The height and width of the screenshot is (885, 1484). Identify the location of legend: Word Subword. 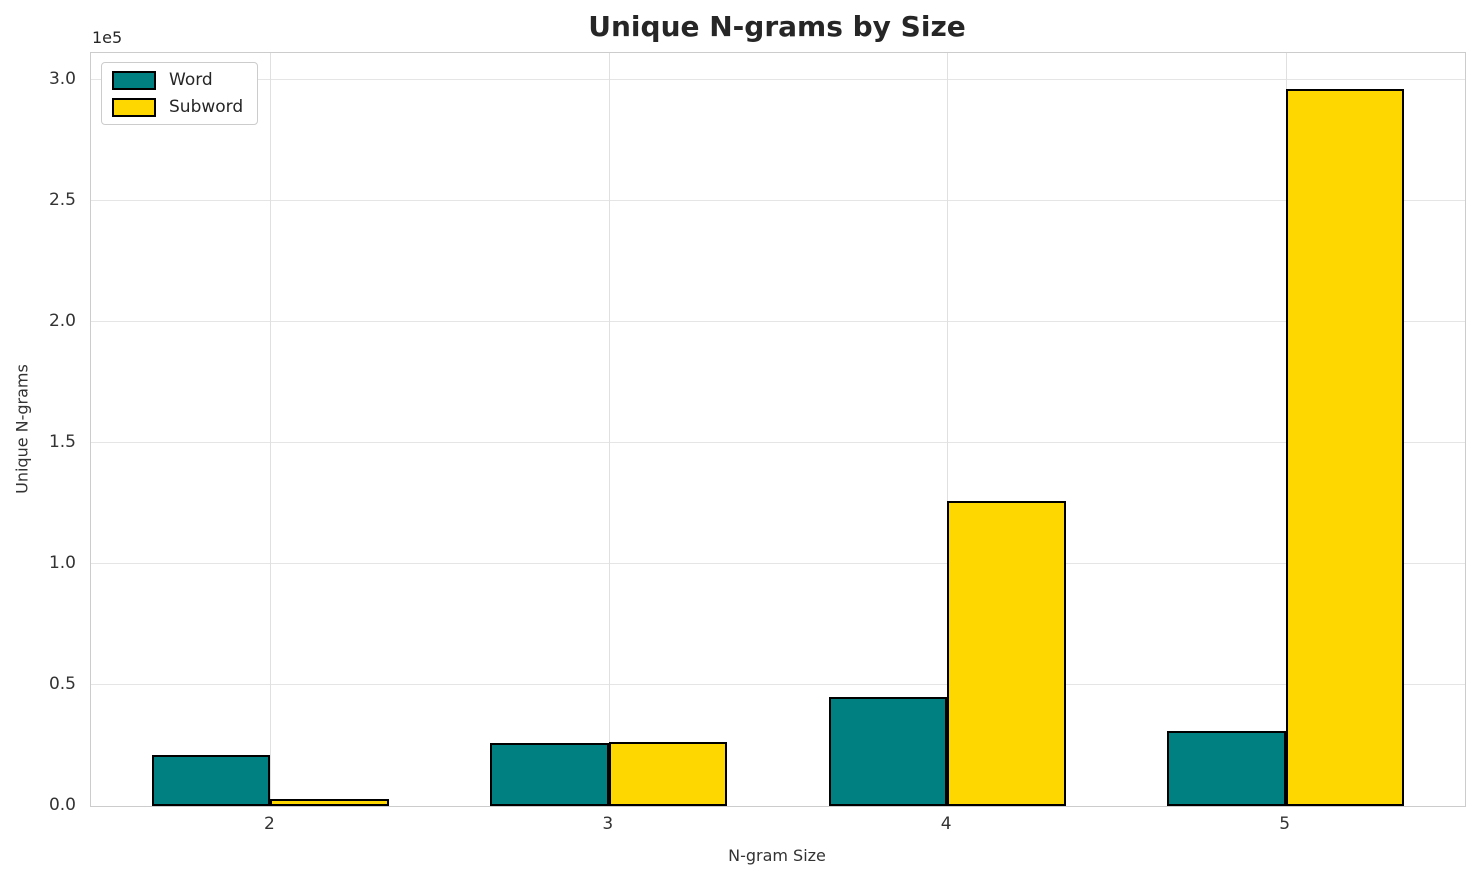
(180, 93).